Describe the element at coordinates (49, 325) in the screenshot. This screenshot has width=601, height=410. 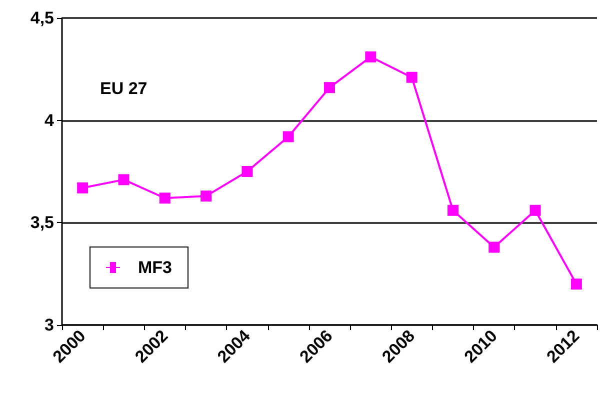
I see `y-tick-label: 3` at that location.